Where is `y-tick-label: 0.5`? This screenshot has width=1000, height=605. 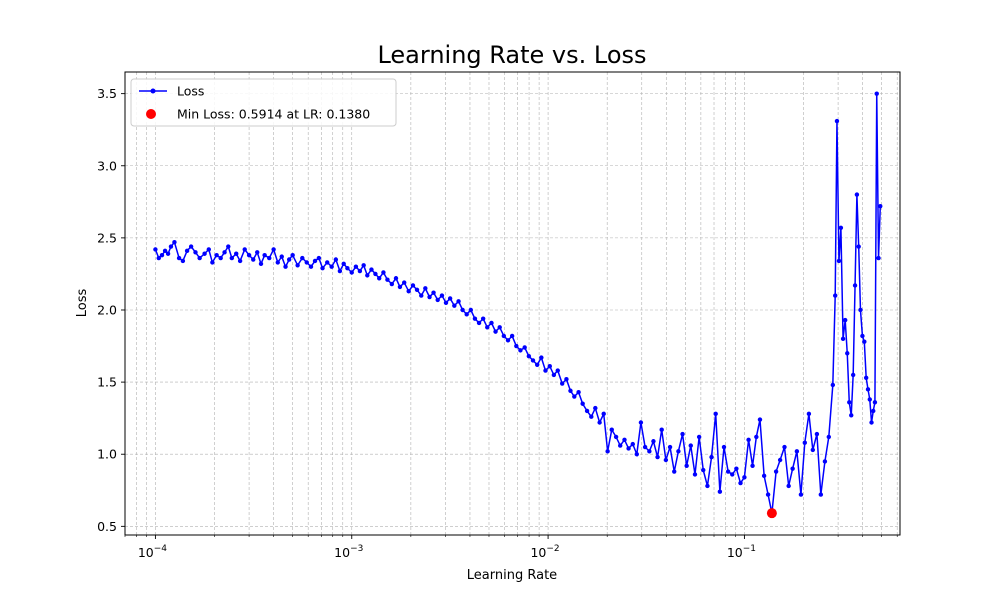 y-tick-label: 0.5 is located at coordinates (107, 526).